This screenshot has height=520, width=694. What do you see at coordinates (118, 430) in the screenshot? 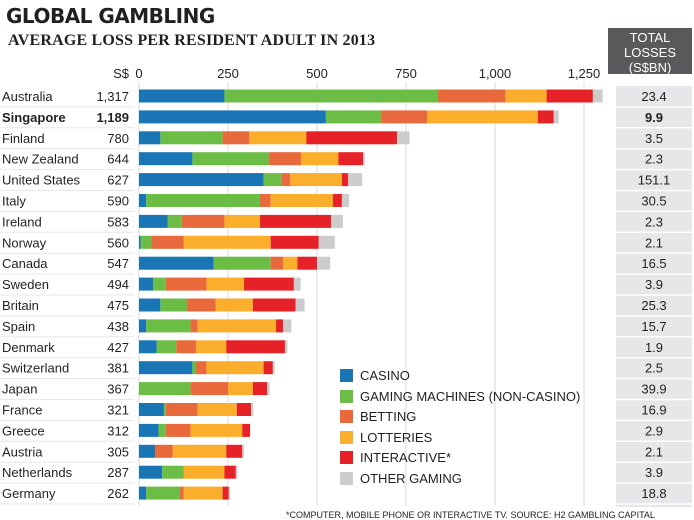
I see `avg-loss-label: 312` at bounding box center [118, 430].